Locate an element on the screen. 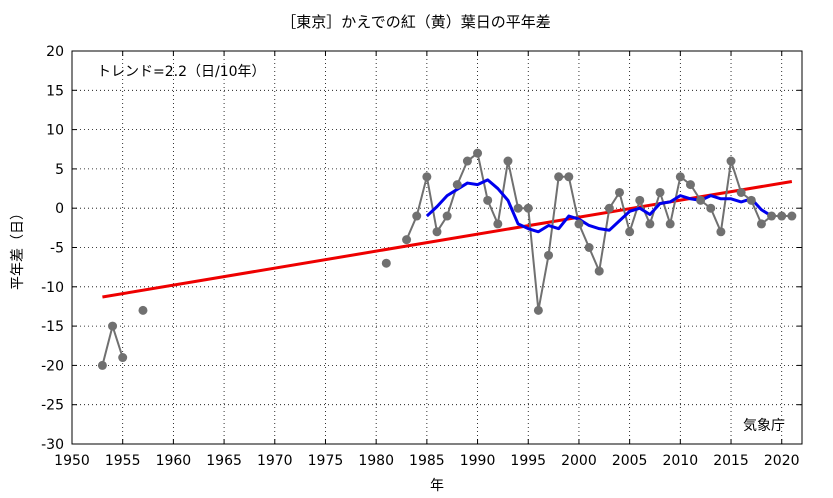  y-tick-label: 20 is located at coordinates (55, 52).